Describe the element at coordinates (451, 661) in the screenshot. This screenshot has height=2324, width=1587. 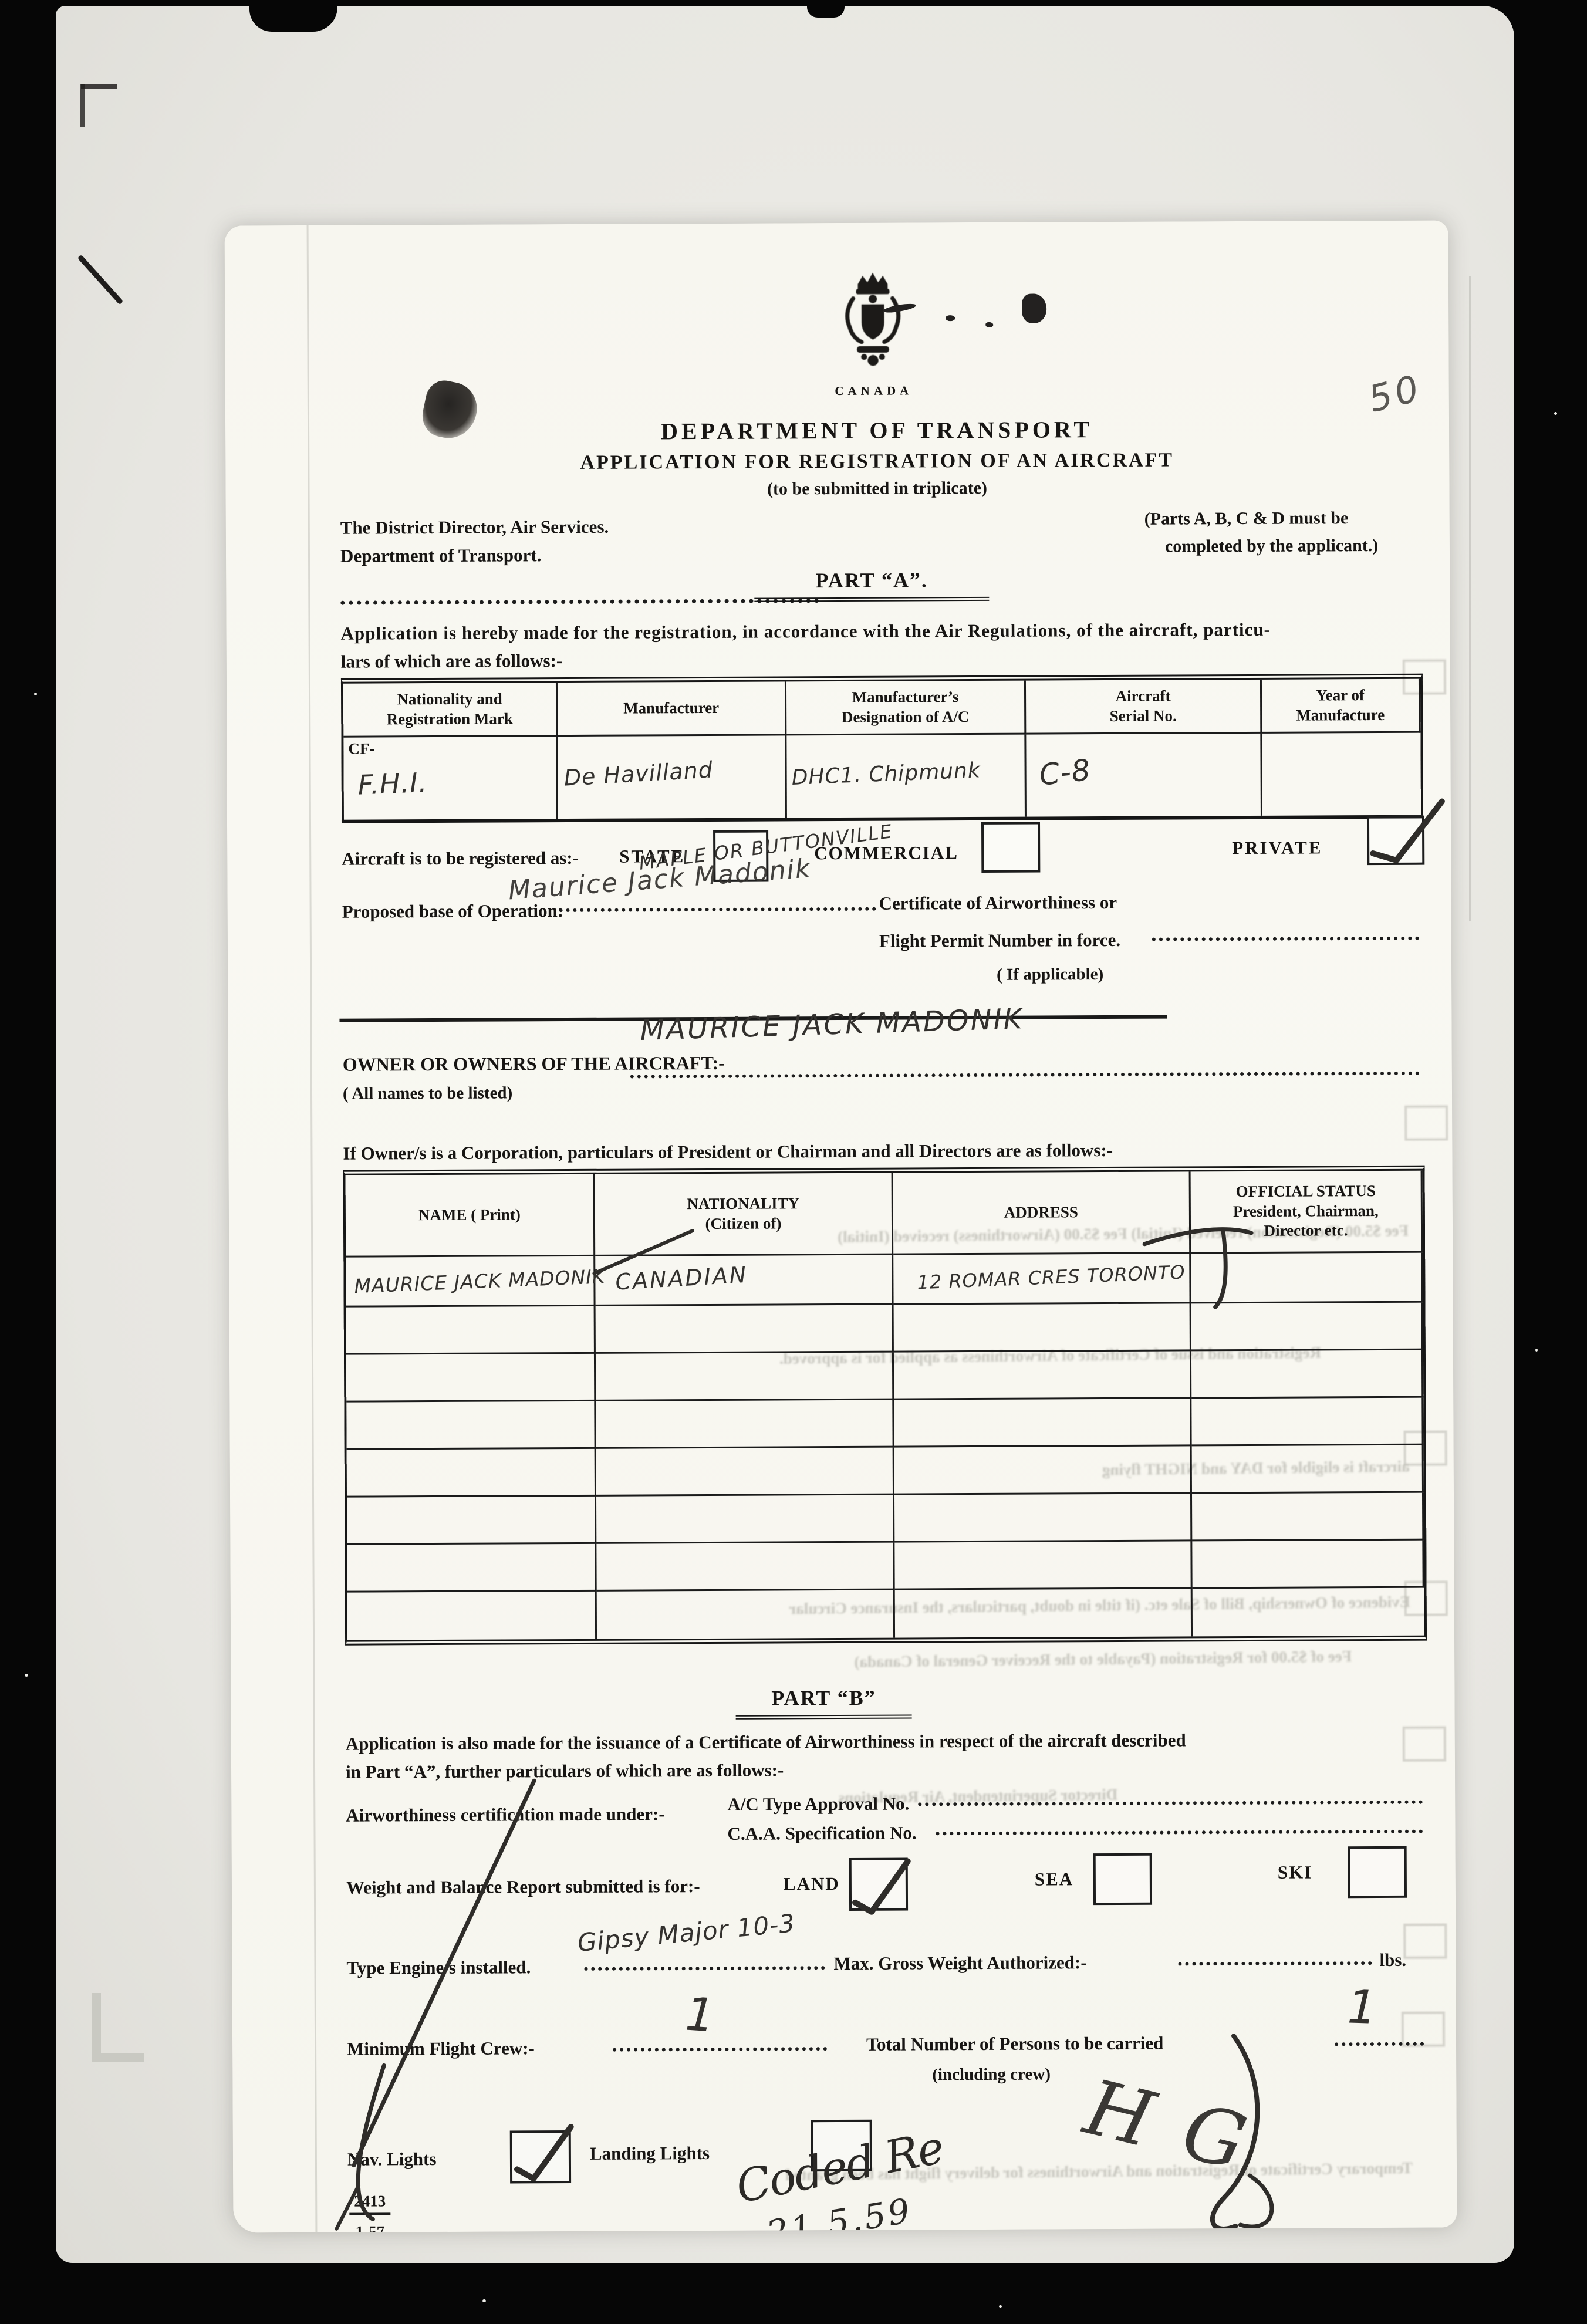
I see `part-a-intro-line2: lars of which are as follows:-` at that location.